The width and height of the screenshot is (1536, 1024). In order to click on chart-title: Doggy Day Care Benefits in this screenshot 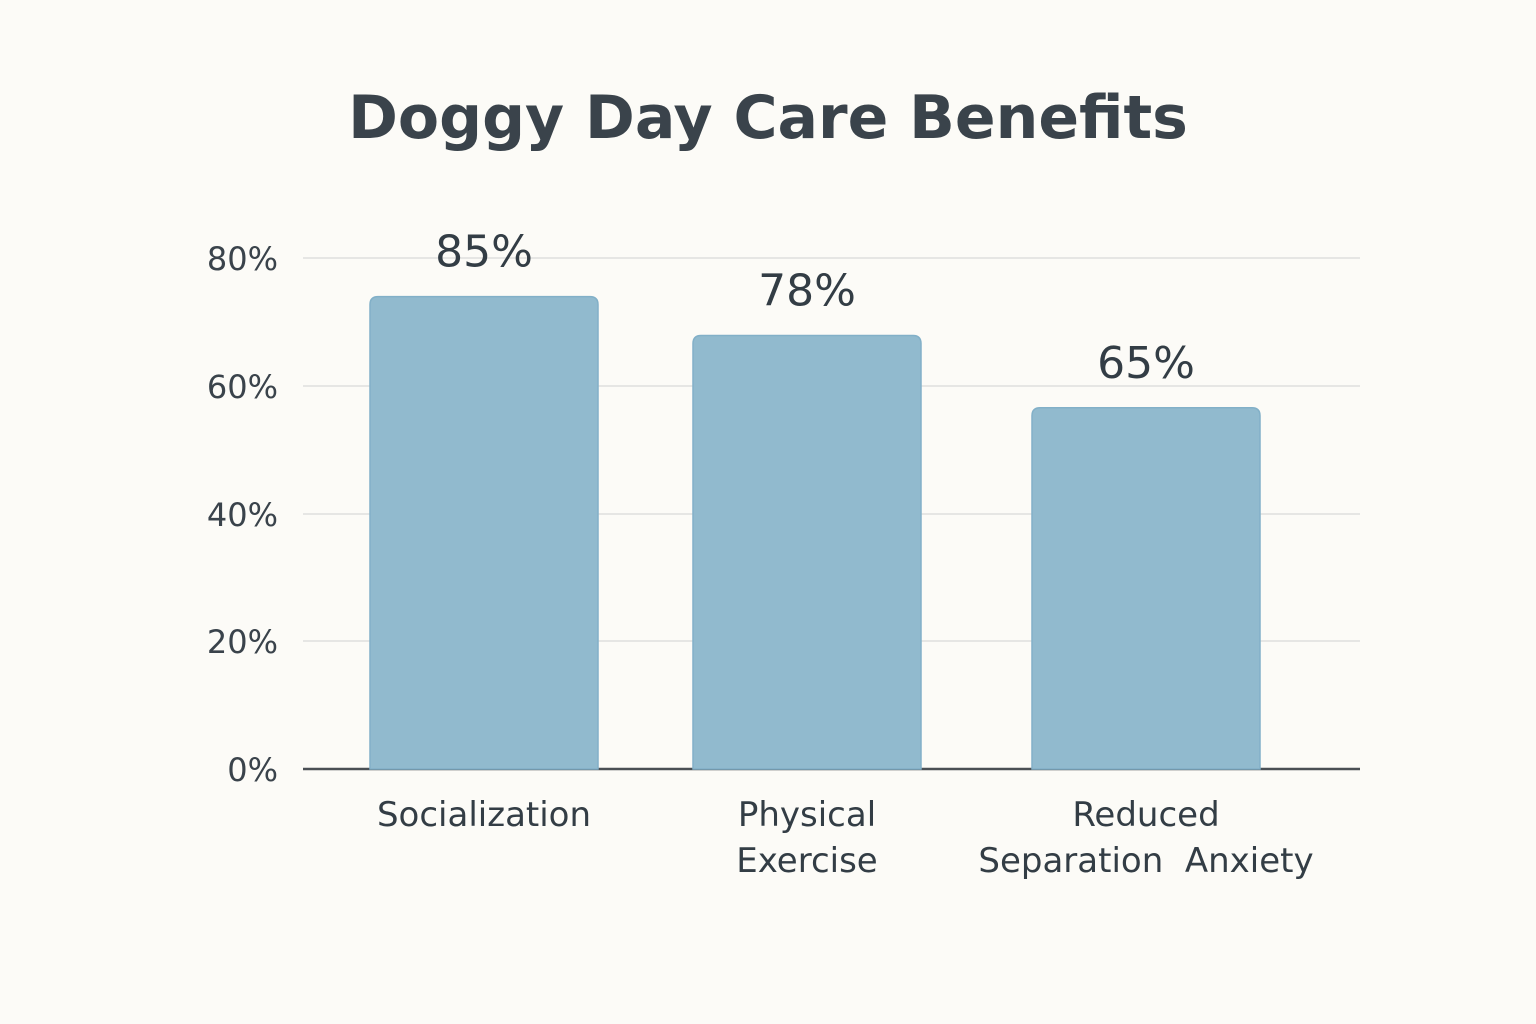, I will do `click(768, 118)`.